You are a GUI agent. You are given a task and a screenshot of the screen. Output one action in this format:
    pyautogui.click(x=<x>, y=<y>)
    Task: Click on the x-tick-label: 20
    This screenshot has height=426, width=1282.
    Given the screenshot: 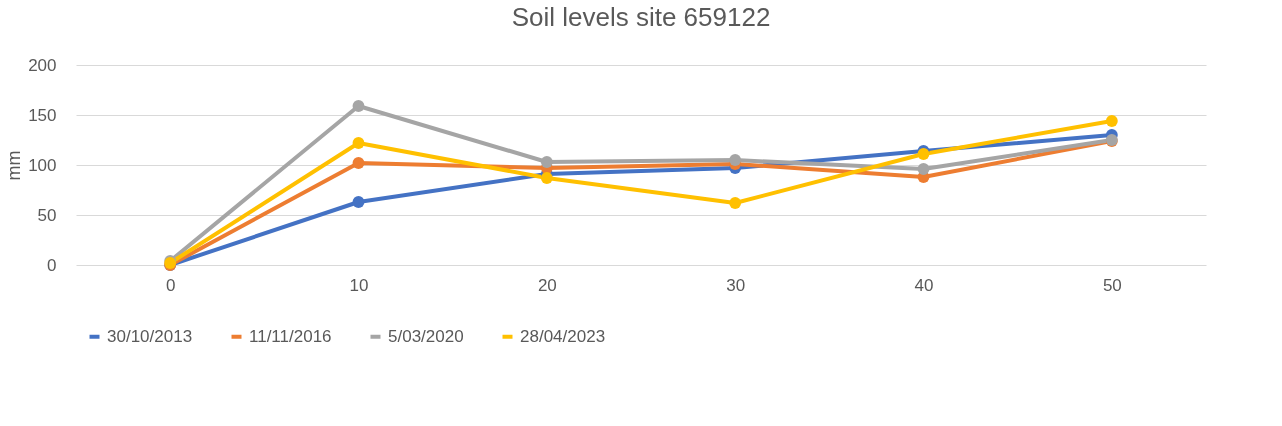 What is the action you would take?
    pyautogui.click(x=547, y=285)
    